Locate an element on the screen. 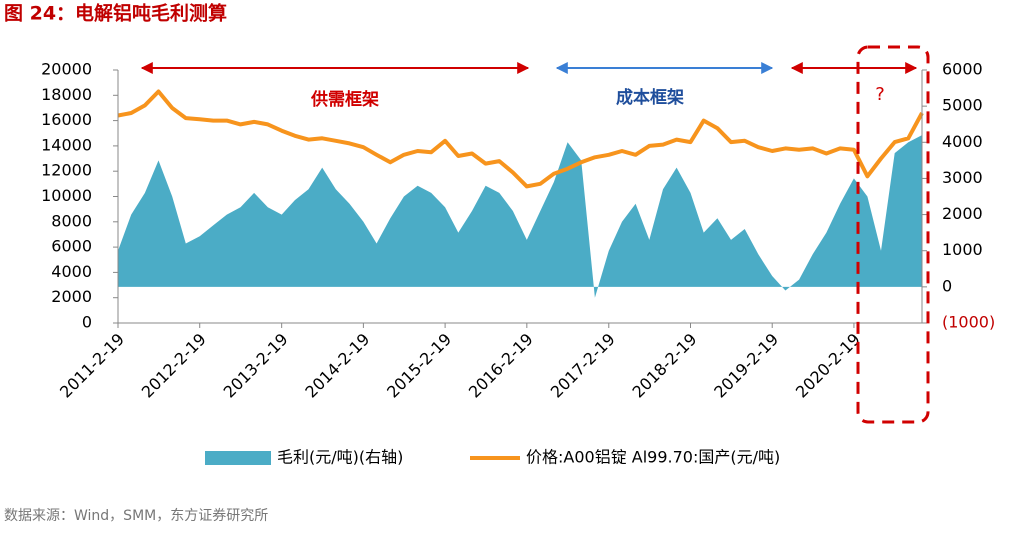 The height and width of the screenshot is (536, 1034). annotation: 成本框架 is located at coordinates (650, 97).